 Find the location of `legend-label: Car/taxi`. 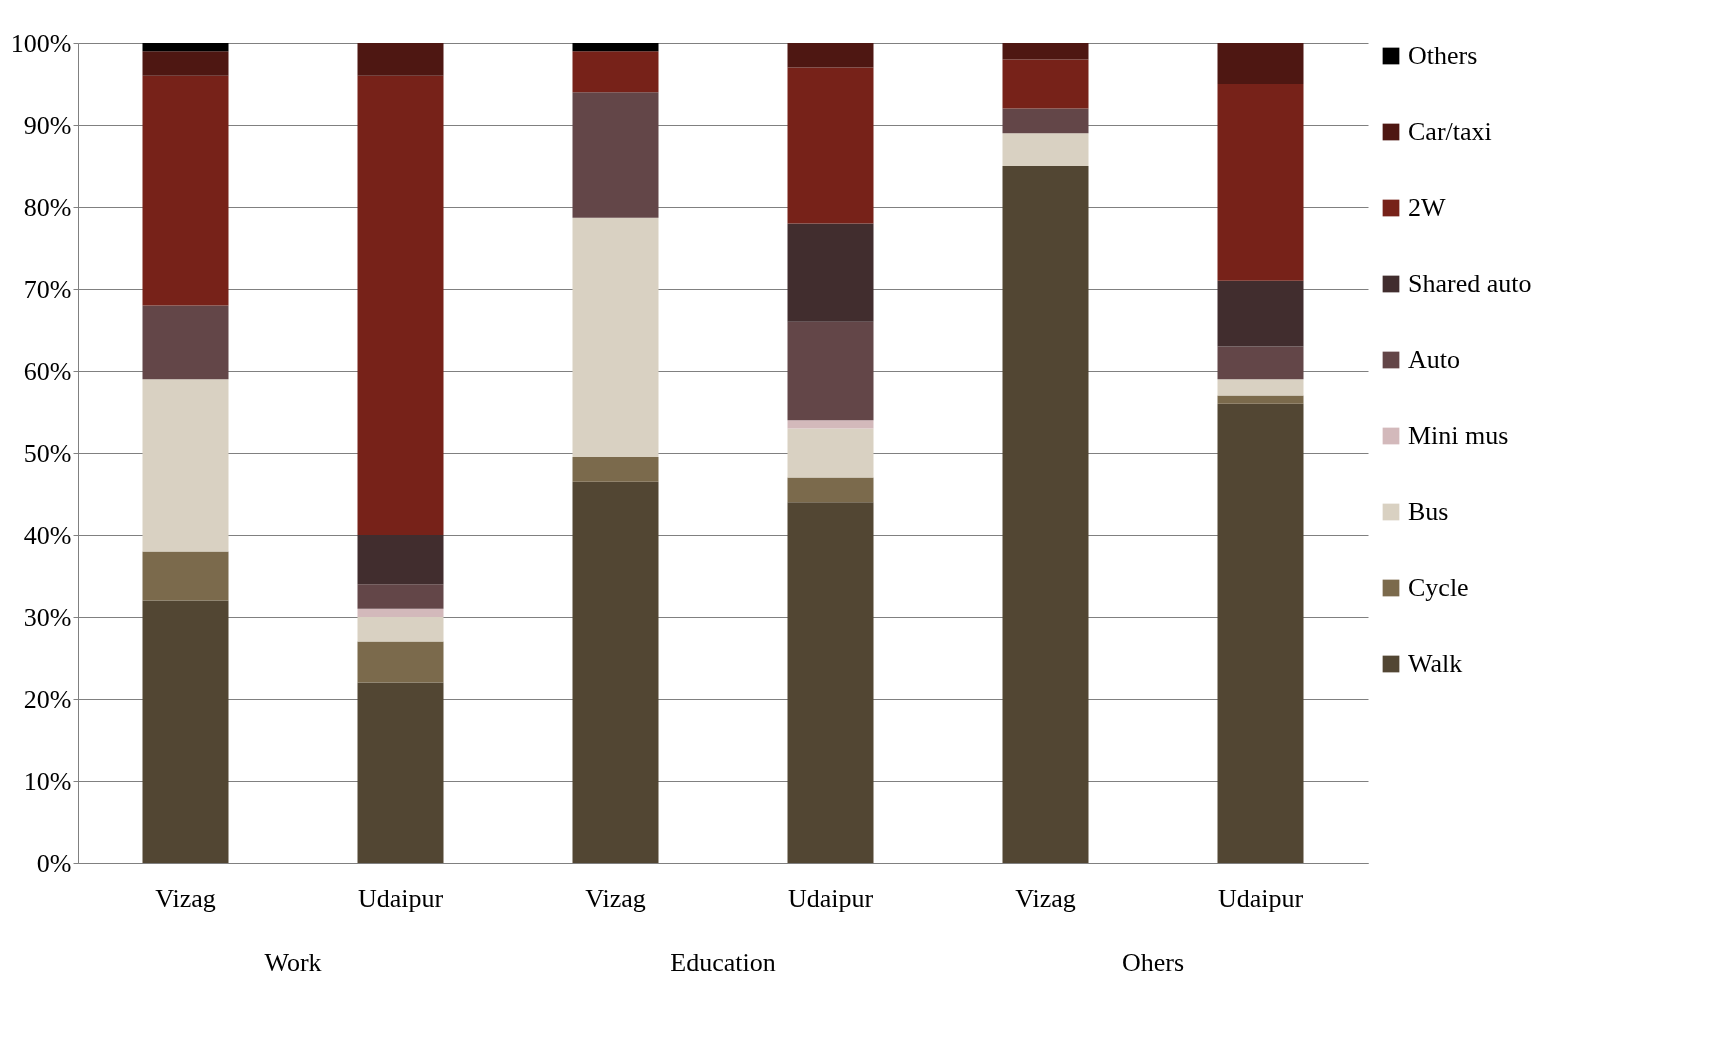

legend-label: Car/taxi is located at coordinates (1450, 131).